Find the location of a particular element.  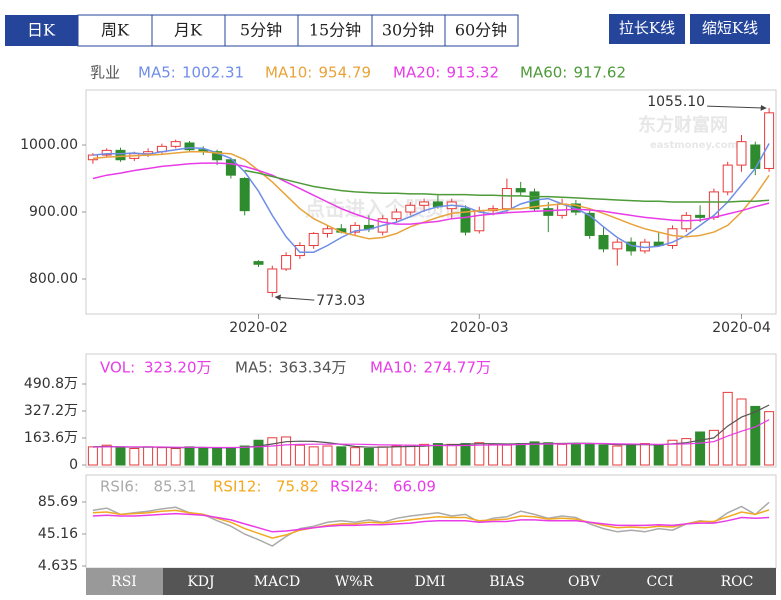

indicator-tab: DMI is located at coordinates (429, 582).